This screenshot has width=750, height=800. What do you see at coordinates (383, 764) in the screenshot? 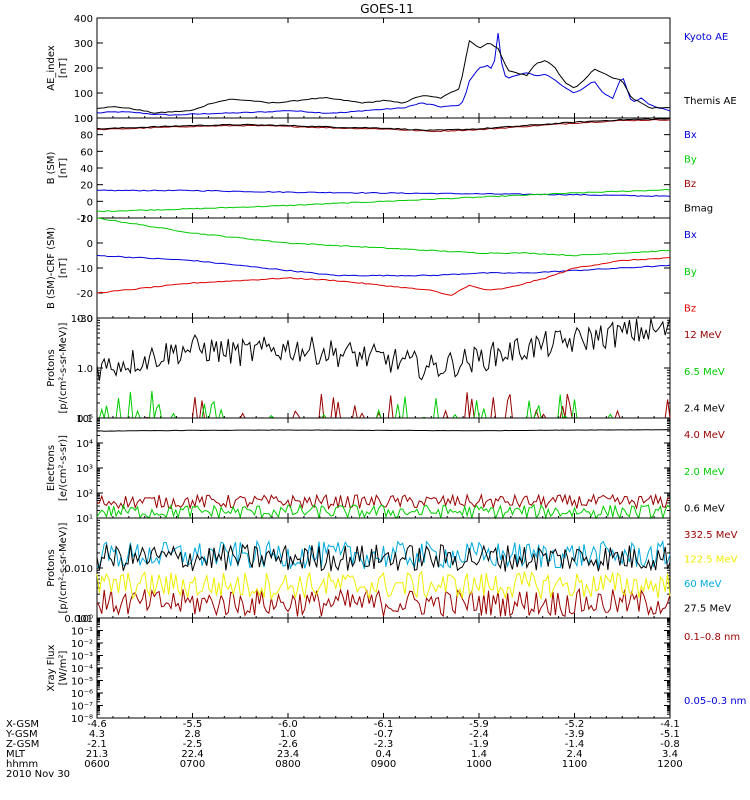
I see `axis-row-value: 0900` at bounding box center [383, 764].